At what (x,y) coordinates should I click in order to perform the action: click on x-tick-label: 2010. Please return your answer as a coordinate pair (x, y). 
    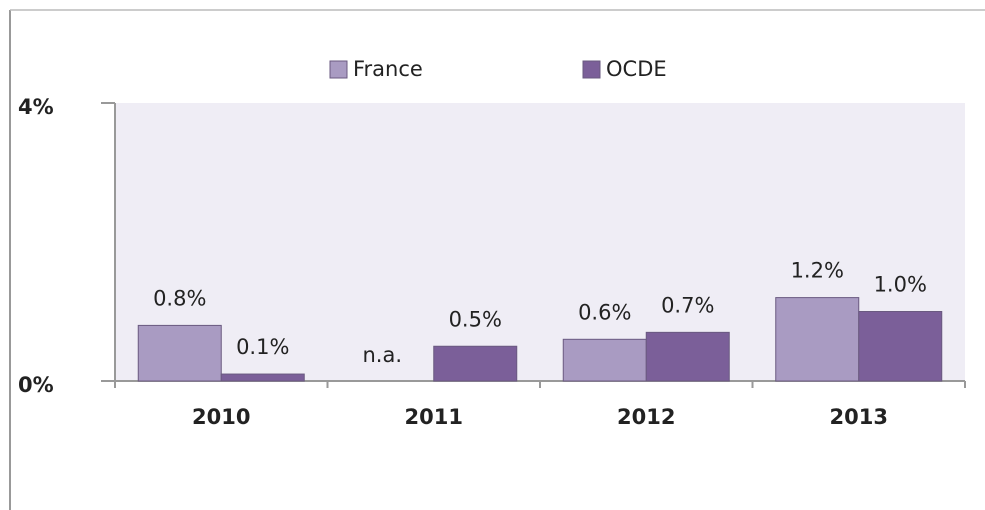
    Looking at the image, I should click on (221, 417).